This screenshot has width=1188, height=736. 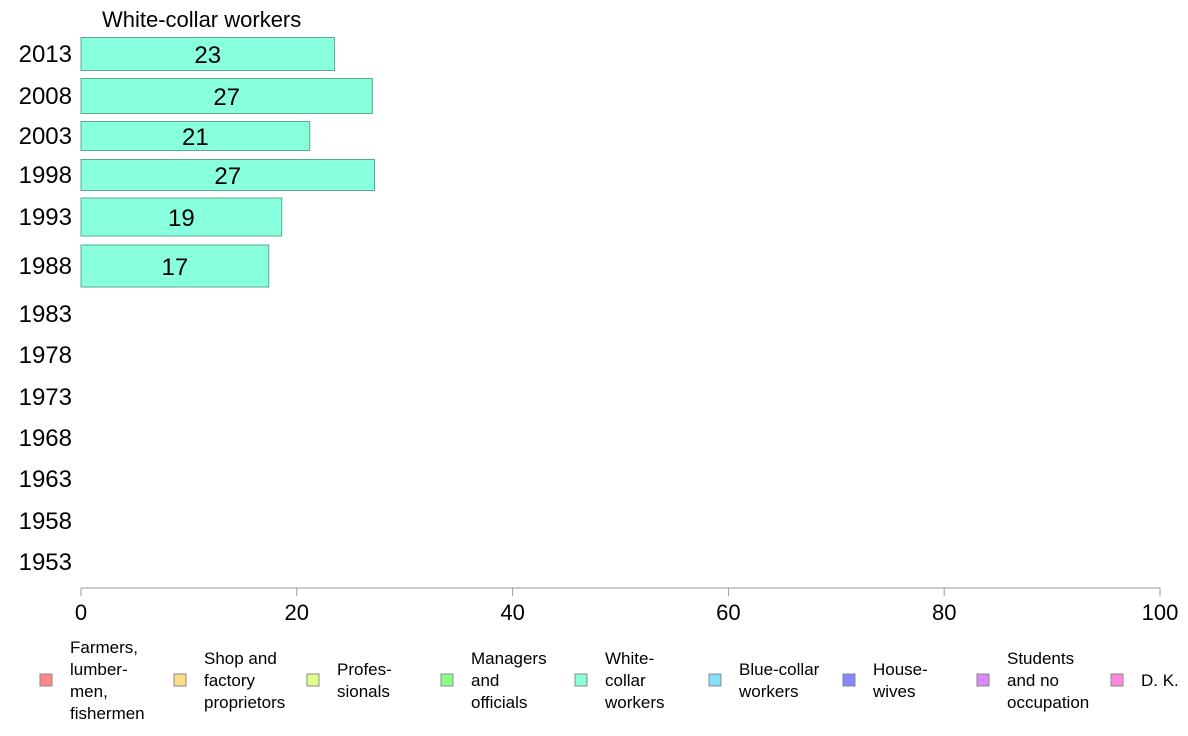 I want to click on legend-label: Farmers,, so click(x=104, y=647).